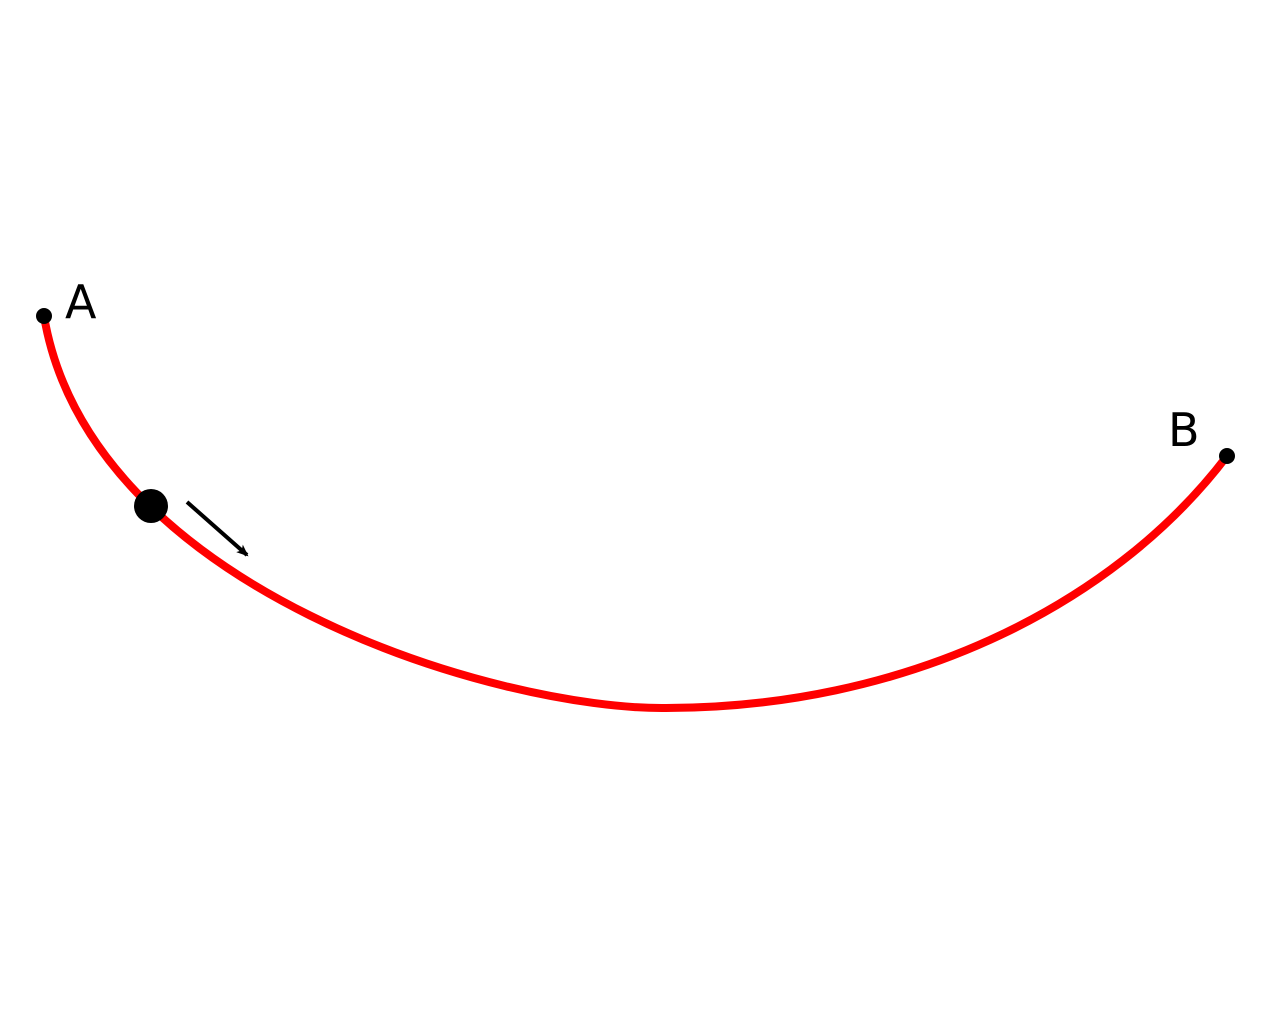 This screenshot has height=1024, width=1280. Describe the element at coordinates (1227, 456) in the screenshot. I see `point-b-marker` at that location.